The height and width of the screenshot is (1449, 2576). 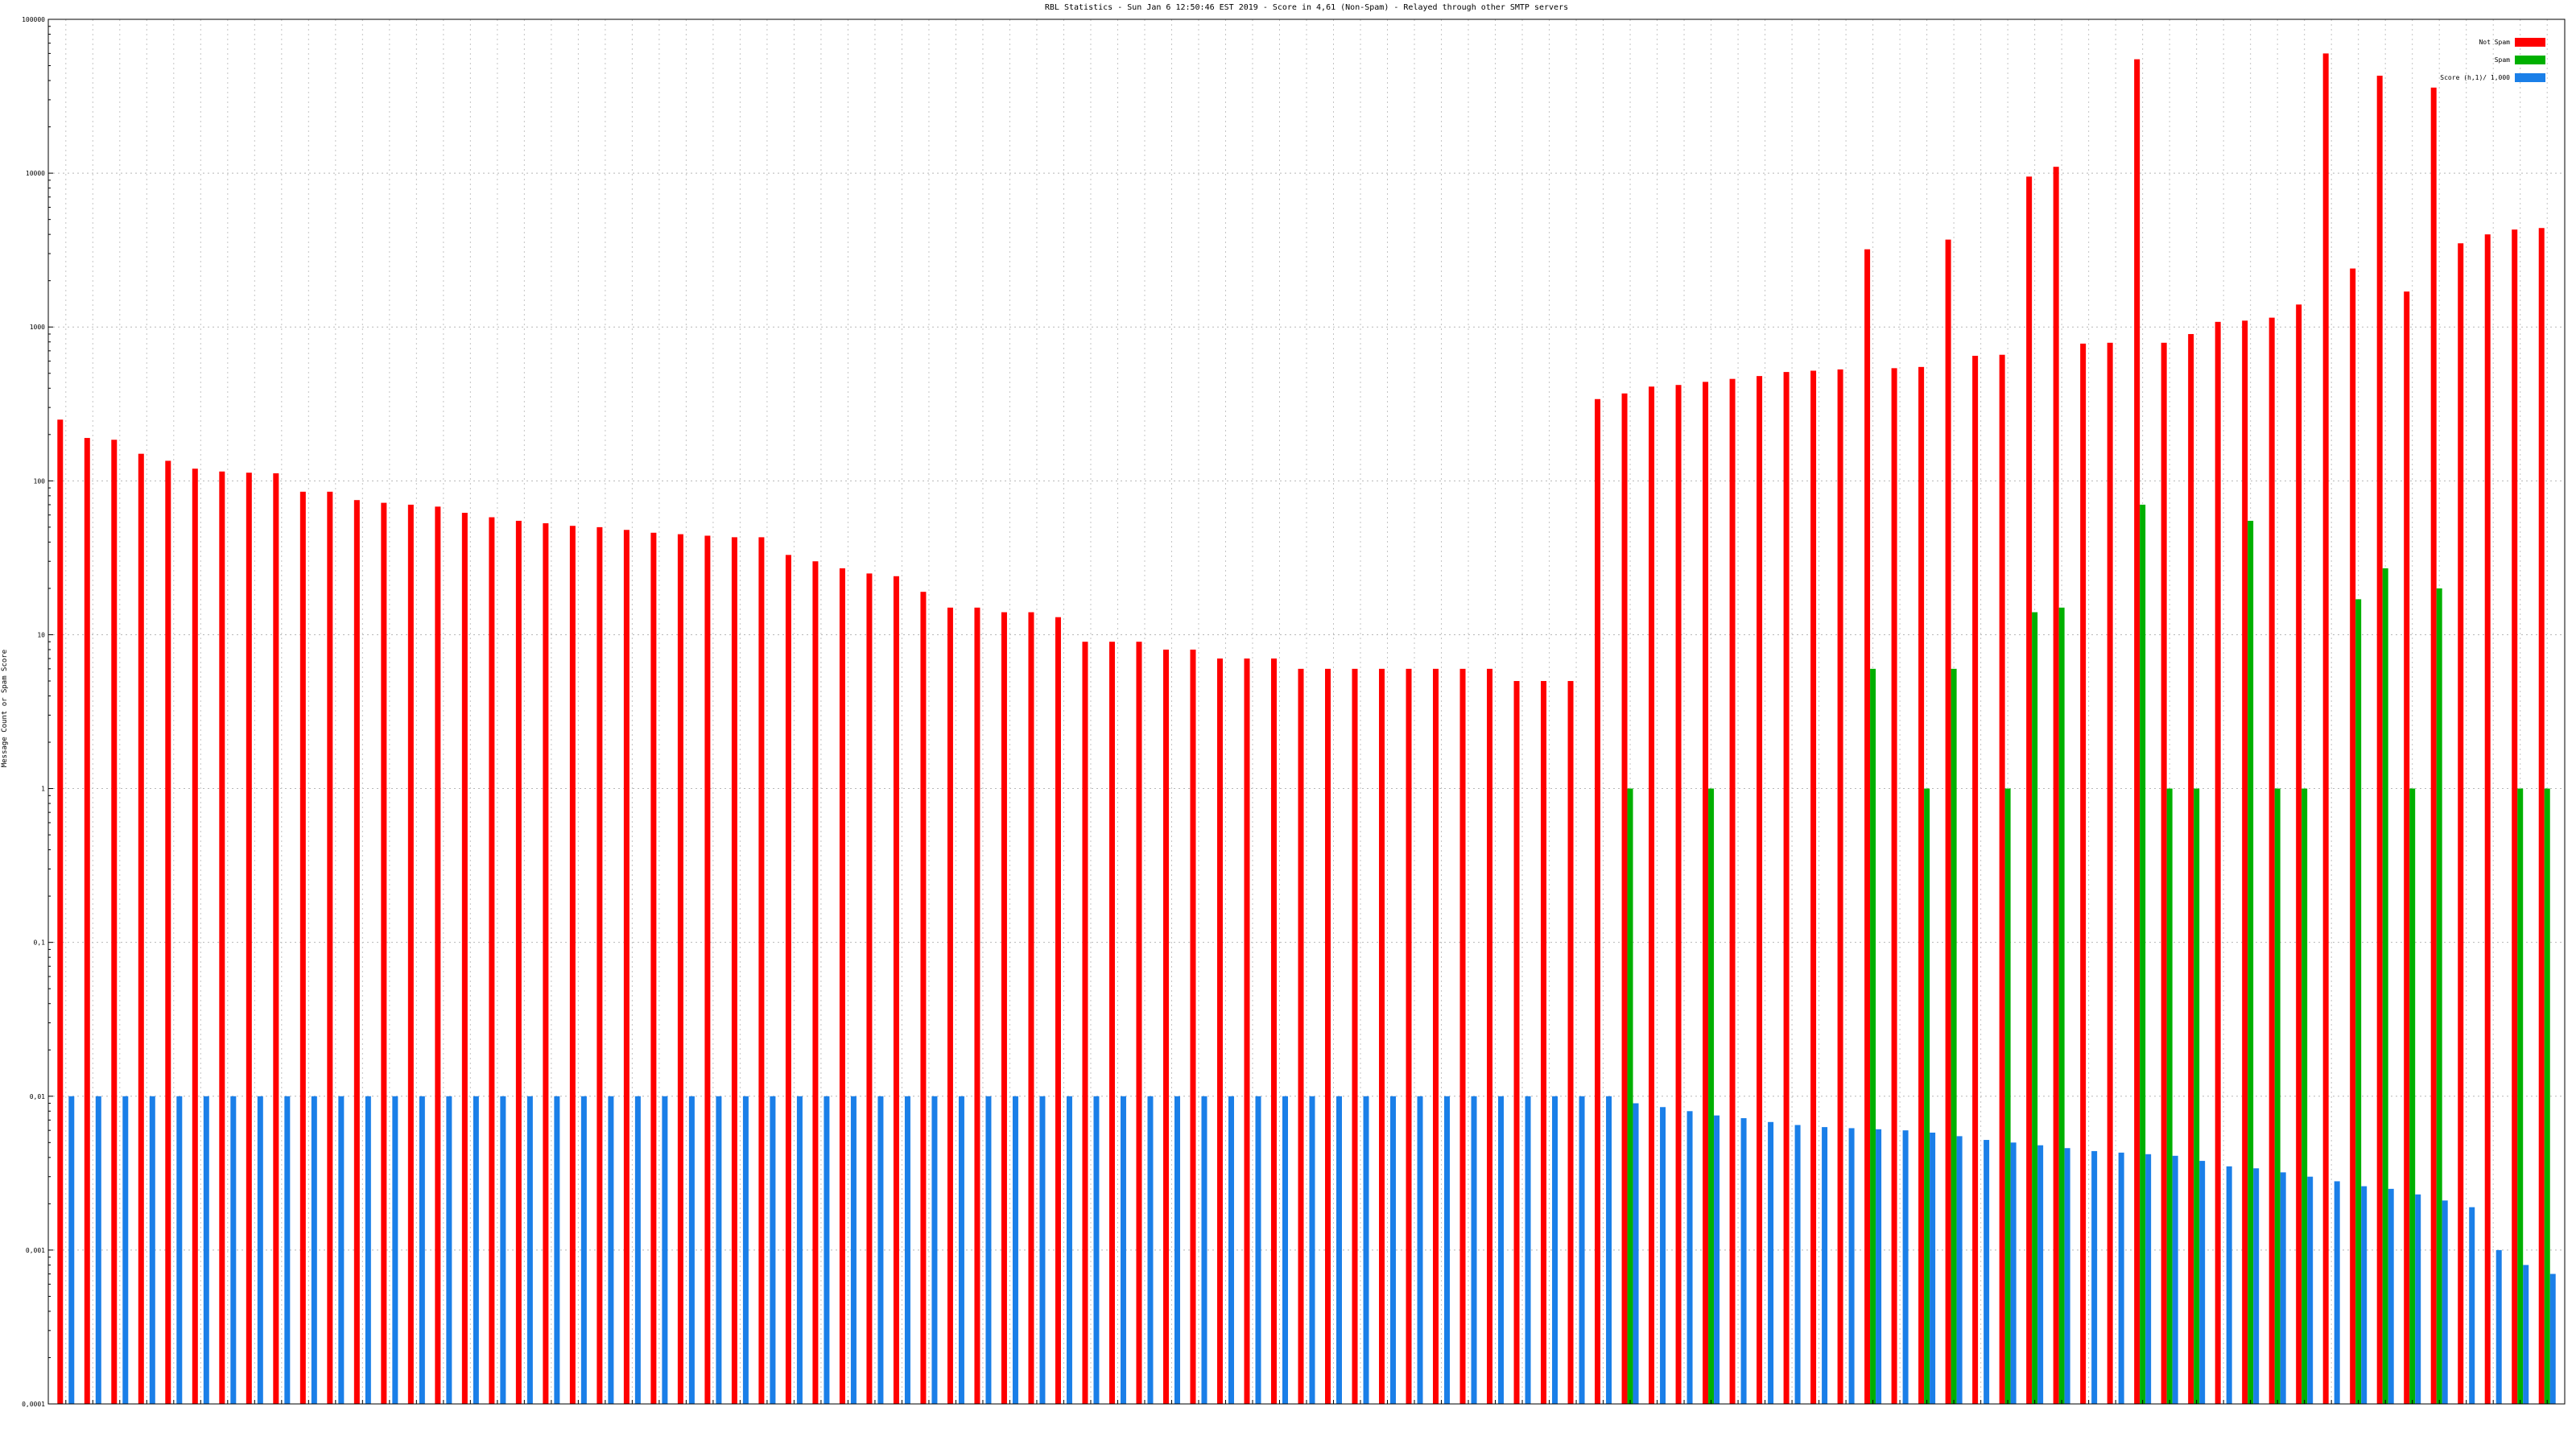 I want to click on y-tick-label: 100, so click(x=40, y=481).